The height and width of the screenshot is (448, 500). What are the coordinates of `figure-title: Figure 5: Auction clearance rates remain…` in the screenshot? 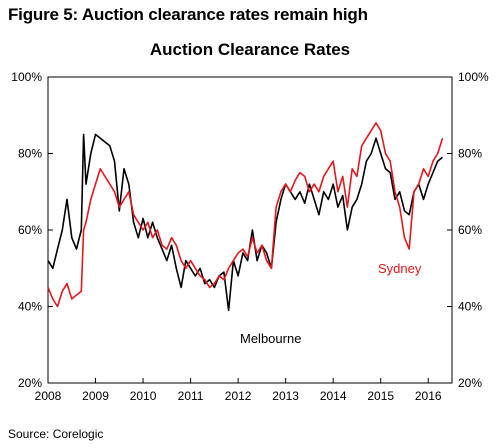 It's located at (188, 14).